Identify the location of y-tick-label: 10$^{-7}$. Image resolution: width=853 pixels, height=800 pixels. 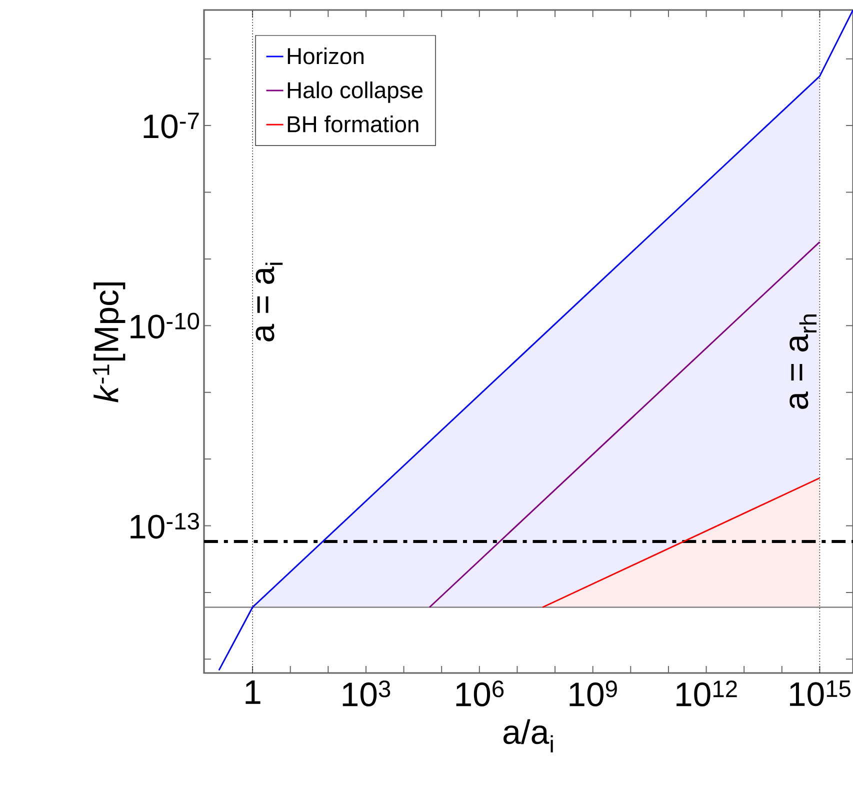
(171, 125).